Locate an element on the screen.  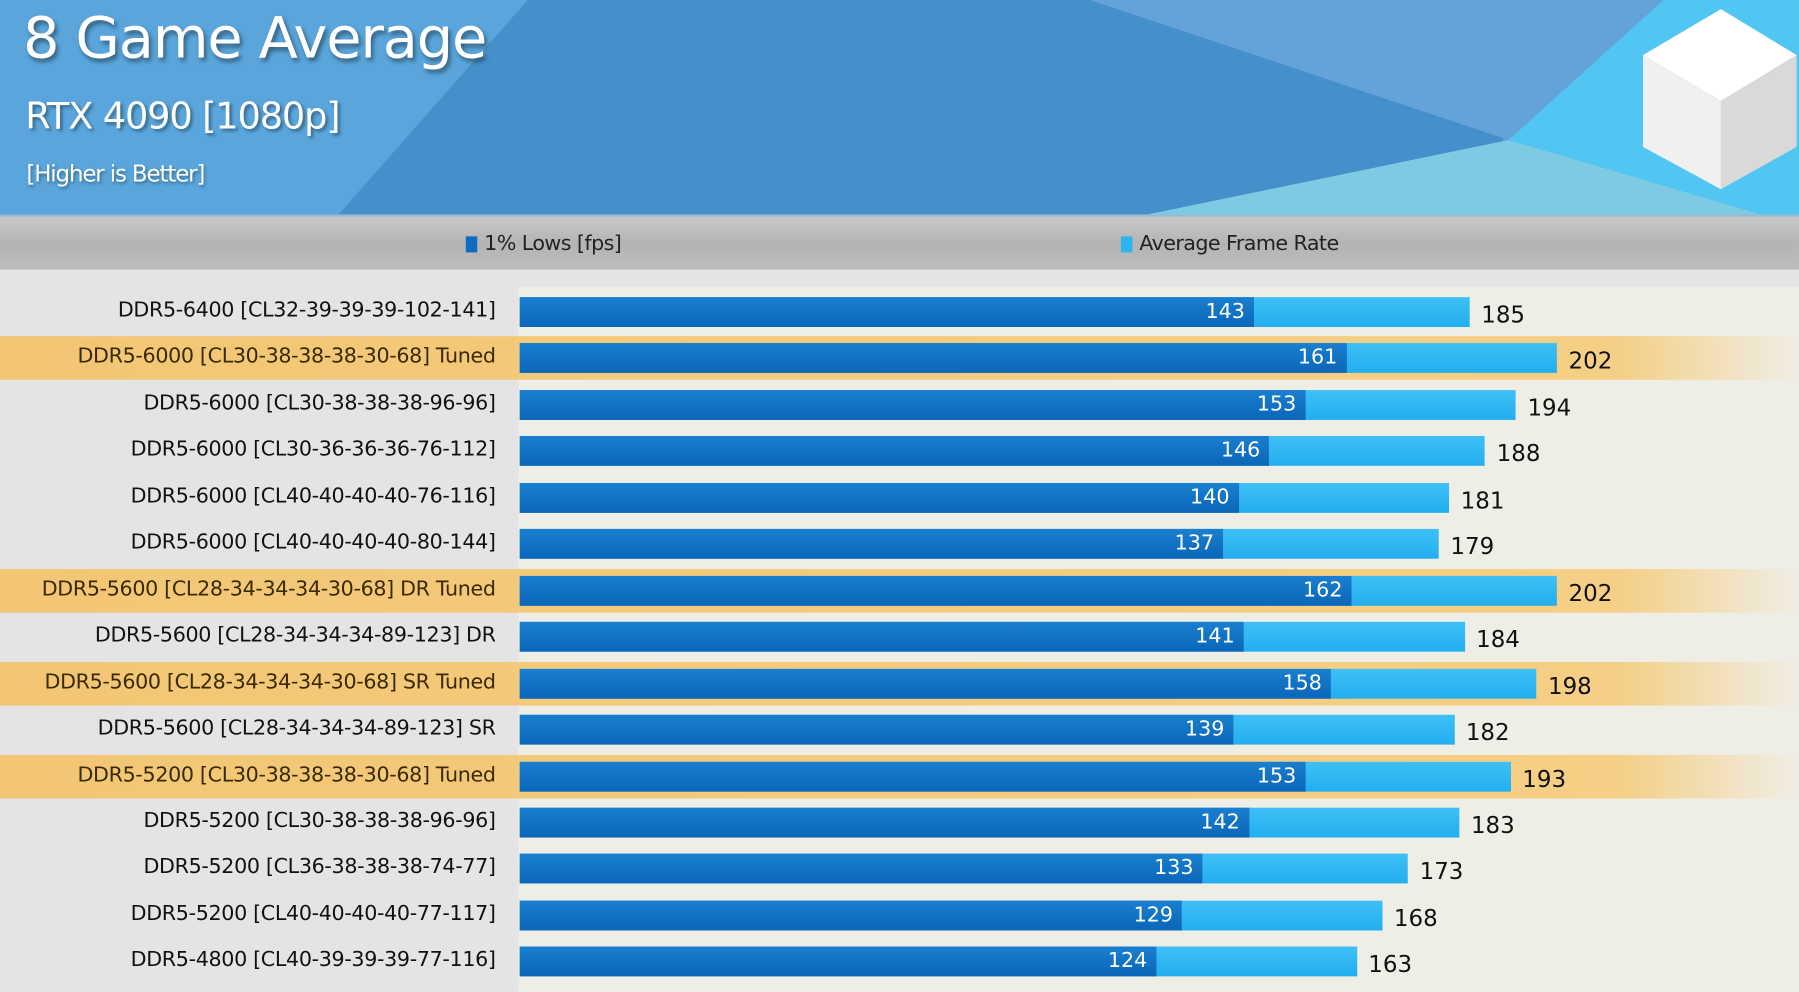
category-label: DDR5-6400 [CL32-39-39-39-102-141] is located at coordinates (306, 310).